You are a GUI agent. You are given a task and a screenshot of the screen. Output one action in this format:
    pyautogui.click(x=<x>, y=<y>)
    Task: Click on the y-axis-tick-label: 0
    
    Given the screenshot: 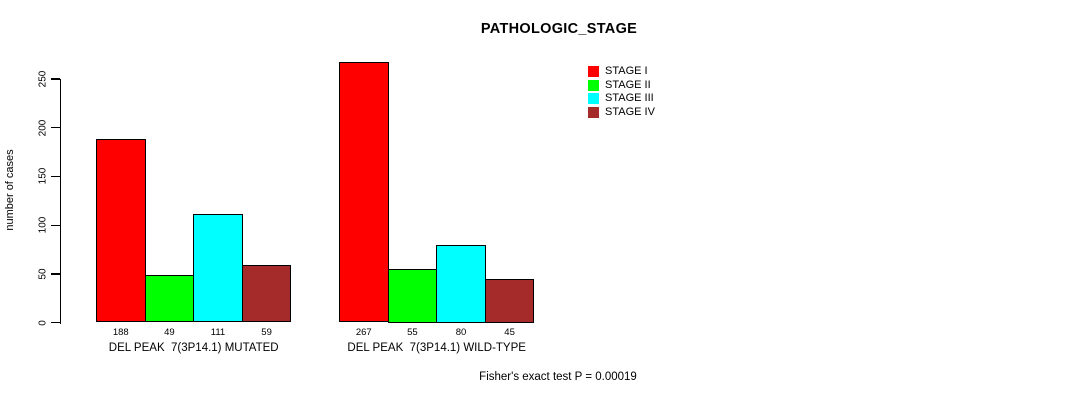 What is the action you would take?
    pyautogui.click(x=43, y=322)
    